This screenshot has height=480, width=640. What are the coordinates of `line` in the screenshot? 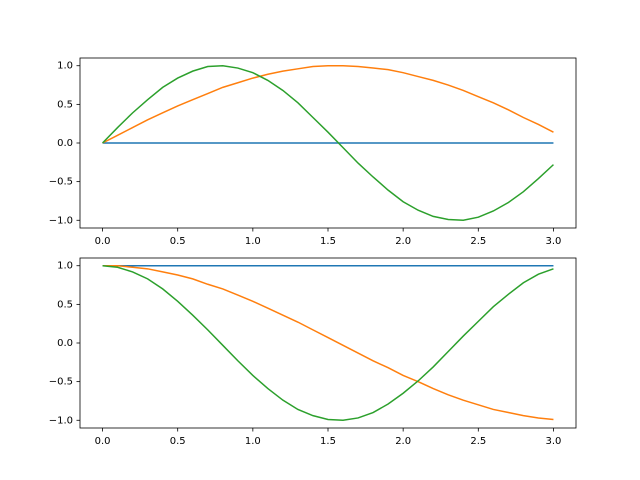 It's located at (328, 104).